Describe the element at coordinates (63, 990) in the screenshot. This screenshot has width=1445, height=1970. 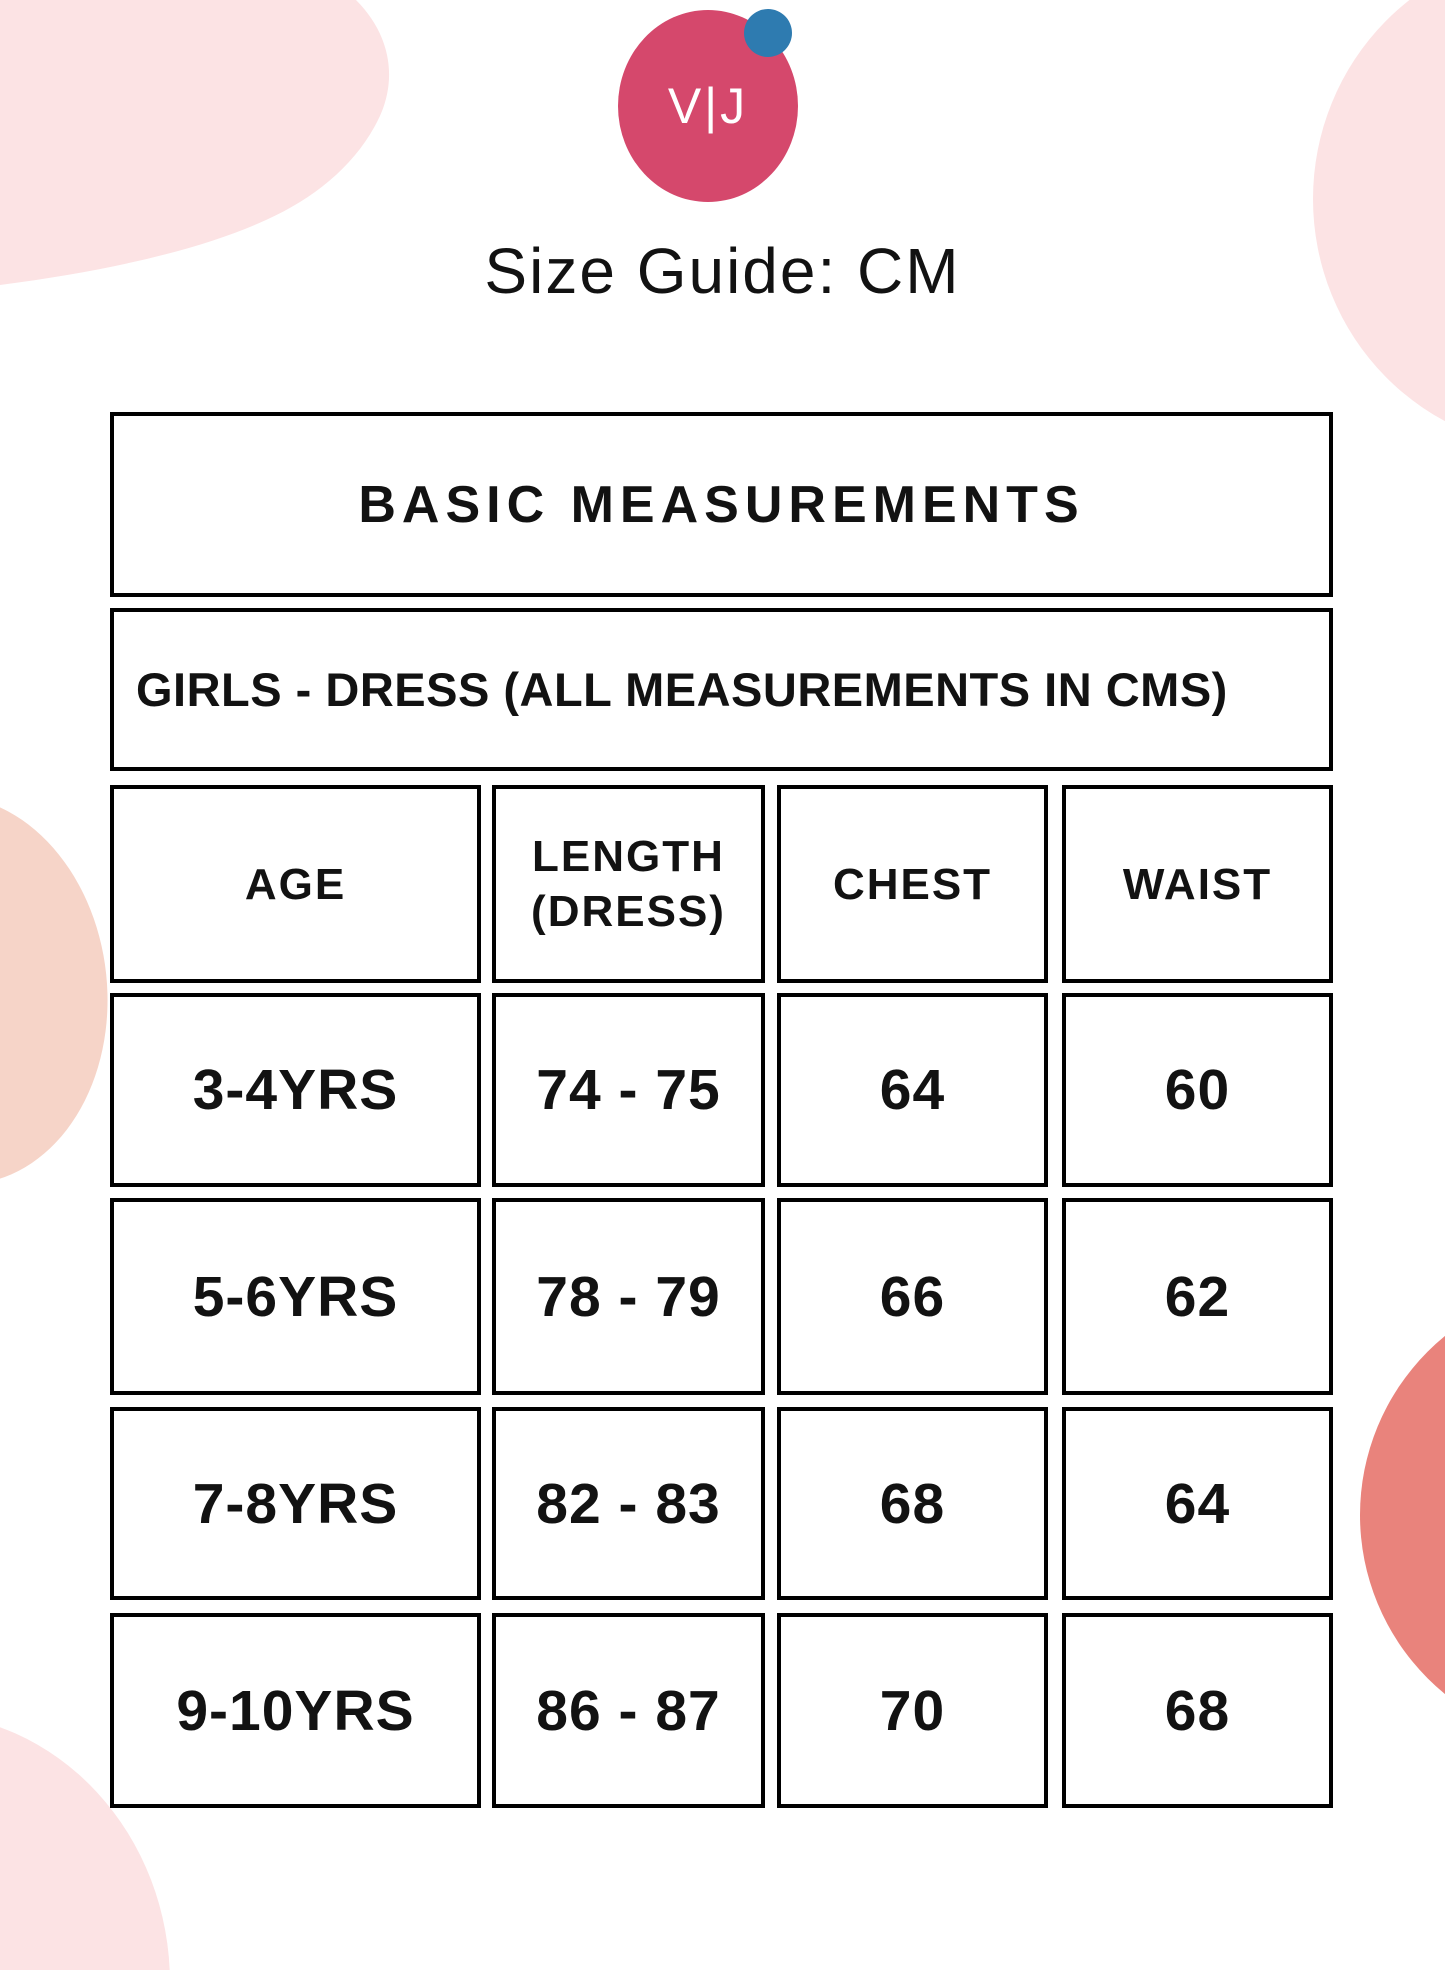
I see `decor-blob-left-middle` at that location.